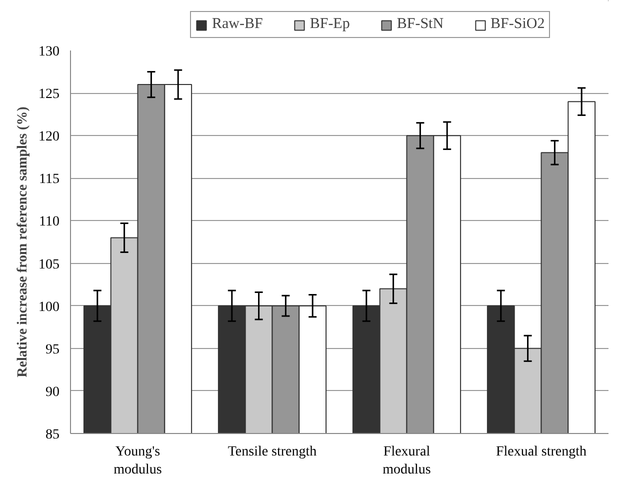 The image size is (623, 492). Describe the element at coordinates (53, 392) in the screenshot. I see `y-tick-label: 90` at that location.